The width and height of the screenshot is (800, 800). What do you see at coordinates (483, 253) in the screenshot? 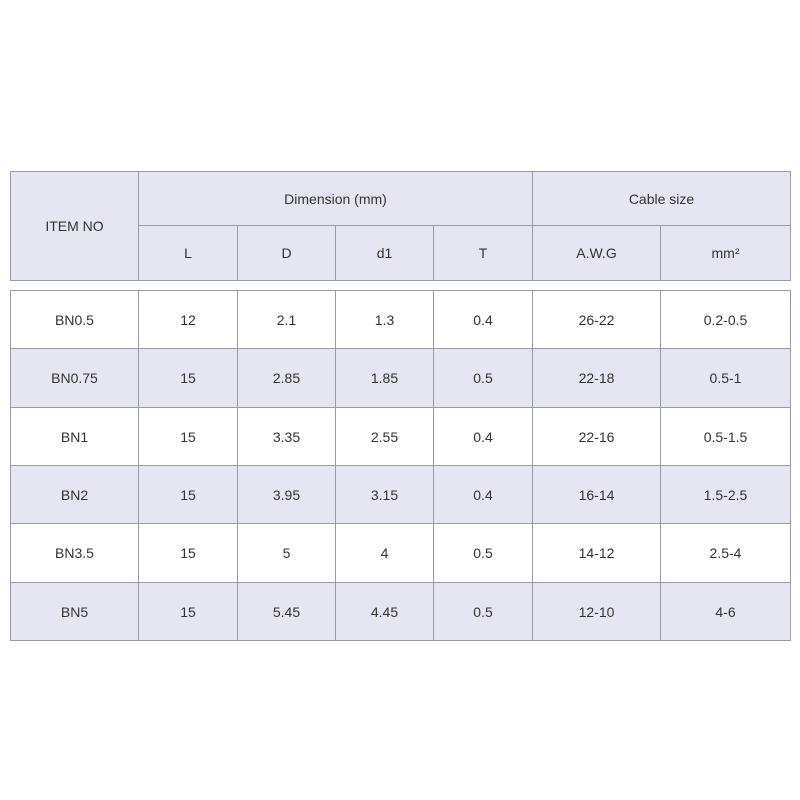
I see `column-header: T` at bounding box center [483, 253].